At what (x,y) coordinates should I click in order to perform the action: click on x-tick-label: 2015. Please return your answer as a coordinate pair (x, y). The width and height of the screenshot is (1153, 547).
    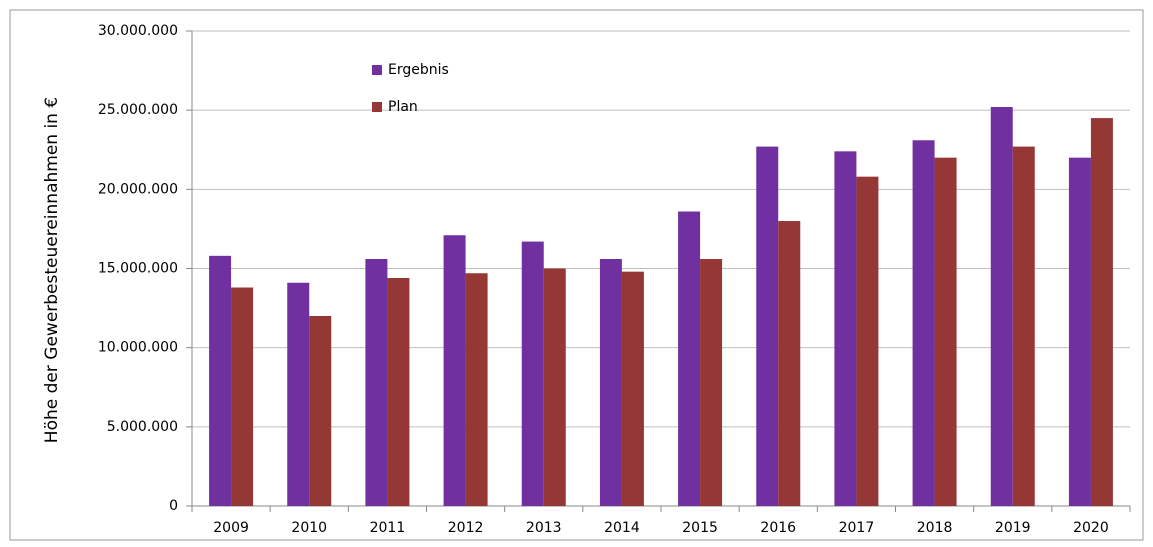
    Looking at the image, I should click on (700, 528).